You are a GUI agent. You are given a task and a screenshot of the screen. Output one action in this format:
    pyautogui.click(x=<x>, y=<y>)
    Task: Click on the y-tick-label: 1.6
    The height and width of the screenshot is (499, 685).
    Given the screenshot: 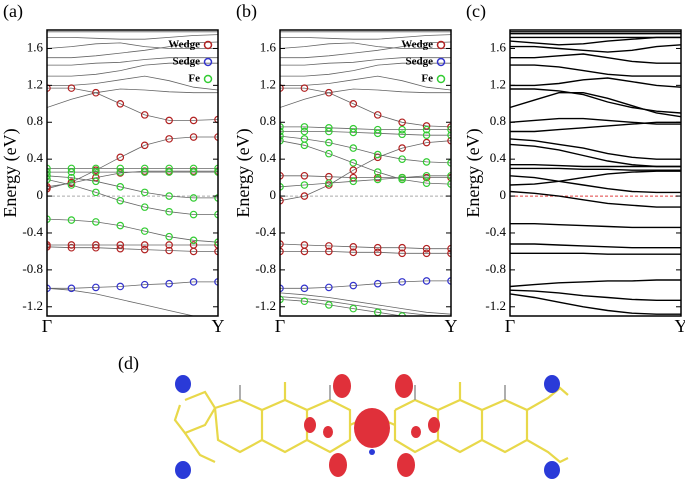 What is the action you would take?
    pyautogui.click(x=268, y=46)
    